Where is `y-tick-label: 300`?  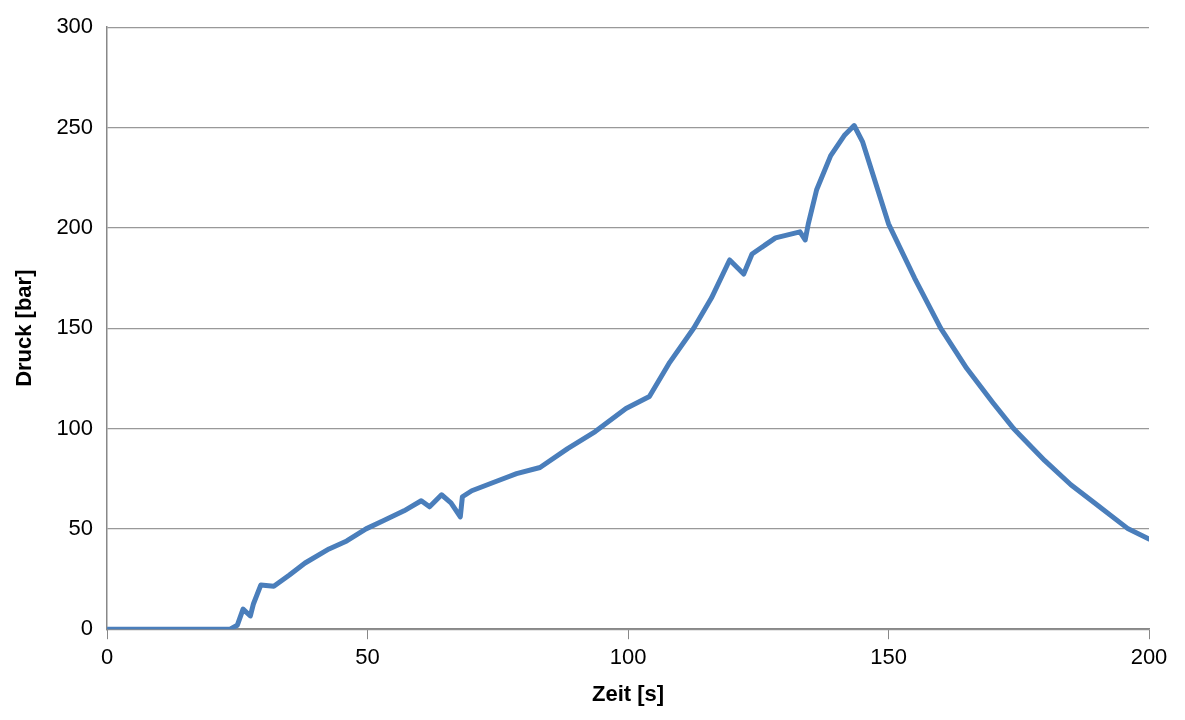
y-tick-label: 300 is located at coordinates (75, 26).